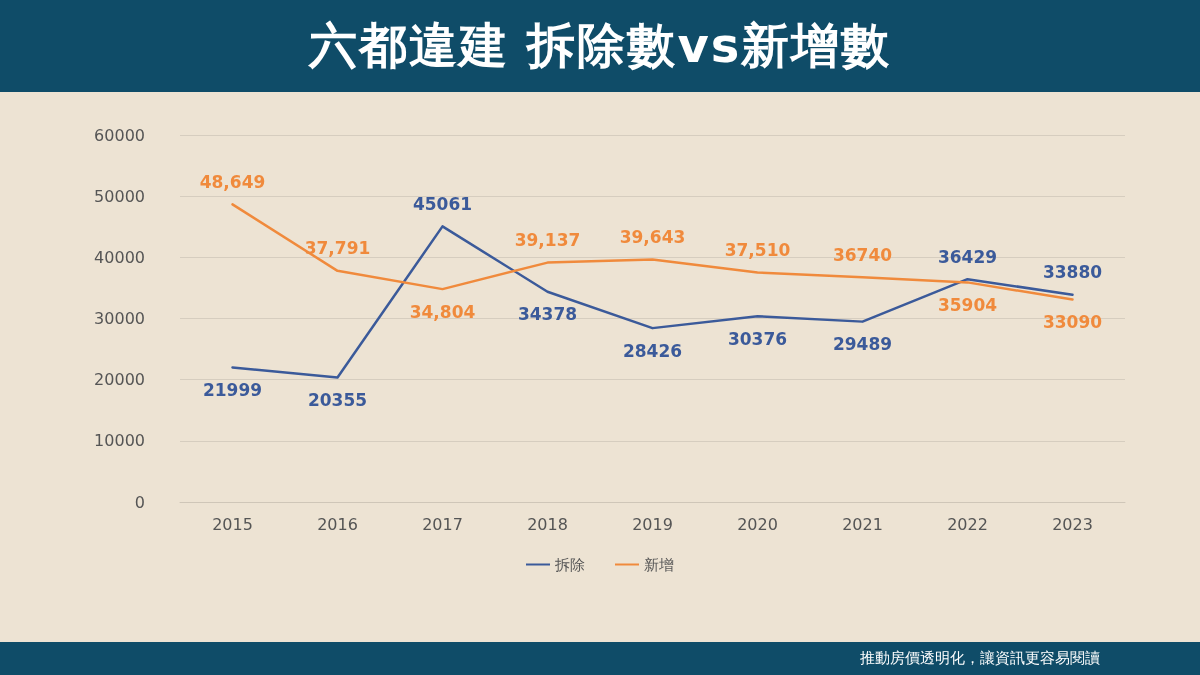 This screenshot has height=675, width=1200. What do you see at coordinates (442, 524) in the screenshot?
I see `x-tick-label: 2017` at bounding box center [442, 524].